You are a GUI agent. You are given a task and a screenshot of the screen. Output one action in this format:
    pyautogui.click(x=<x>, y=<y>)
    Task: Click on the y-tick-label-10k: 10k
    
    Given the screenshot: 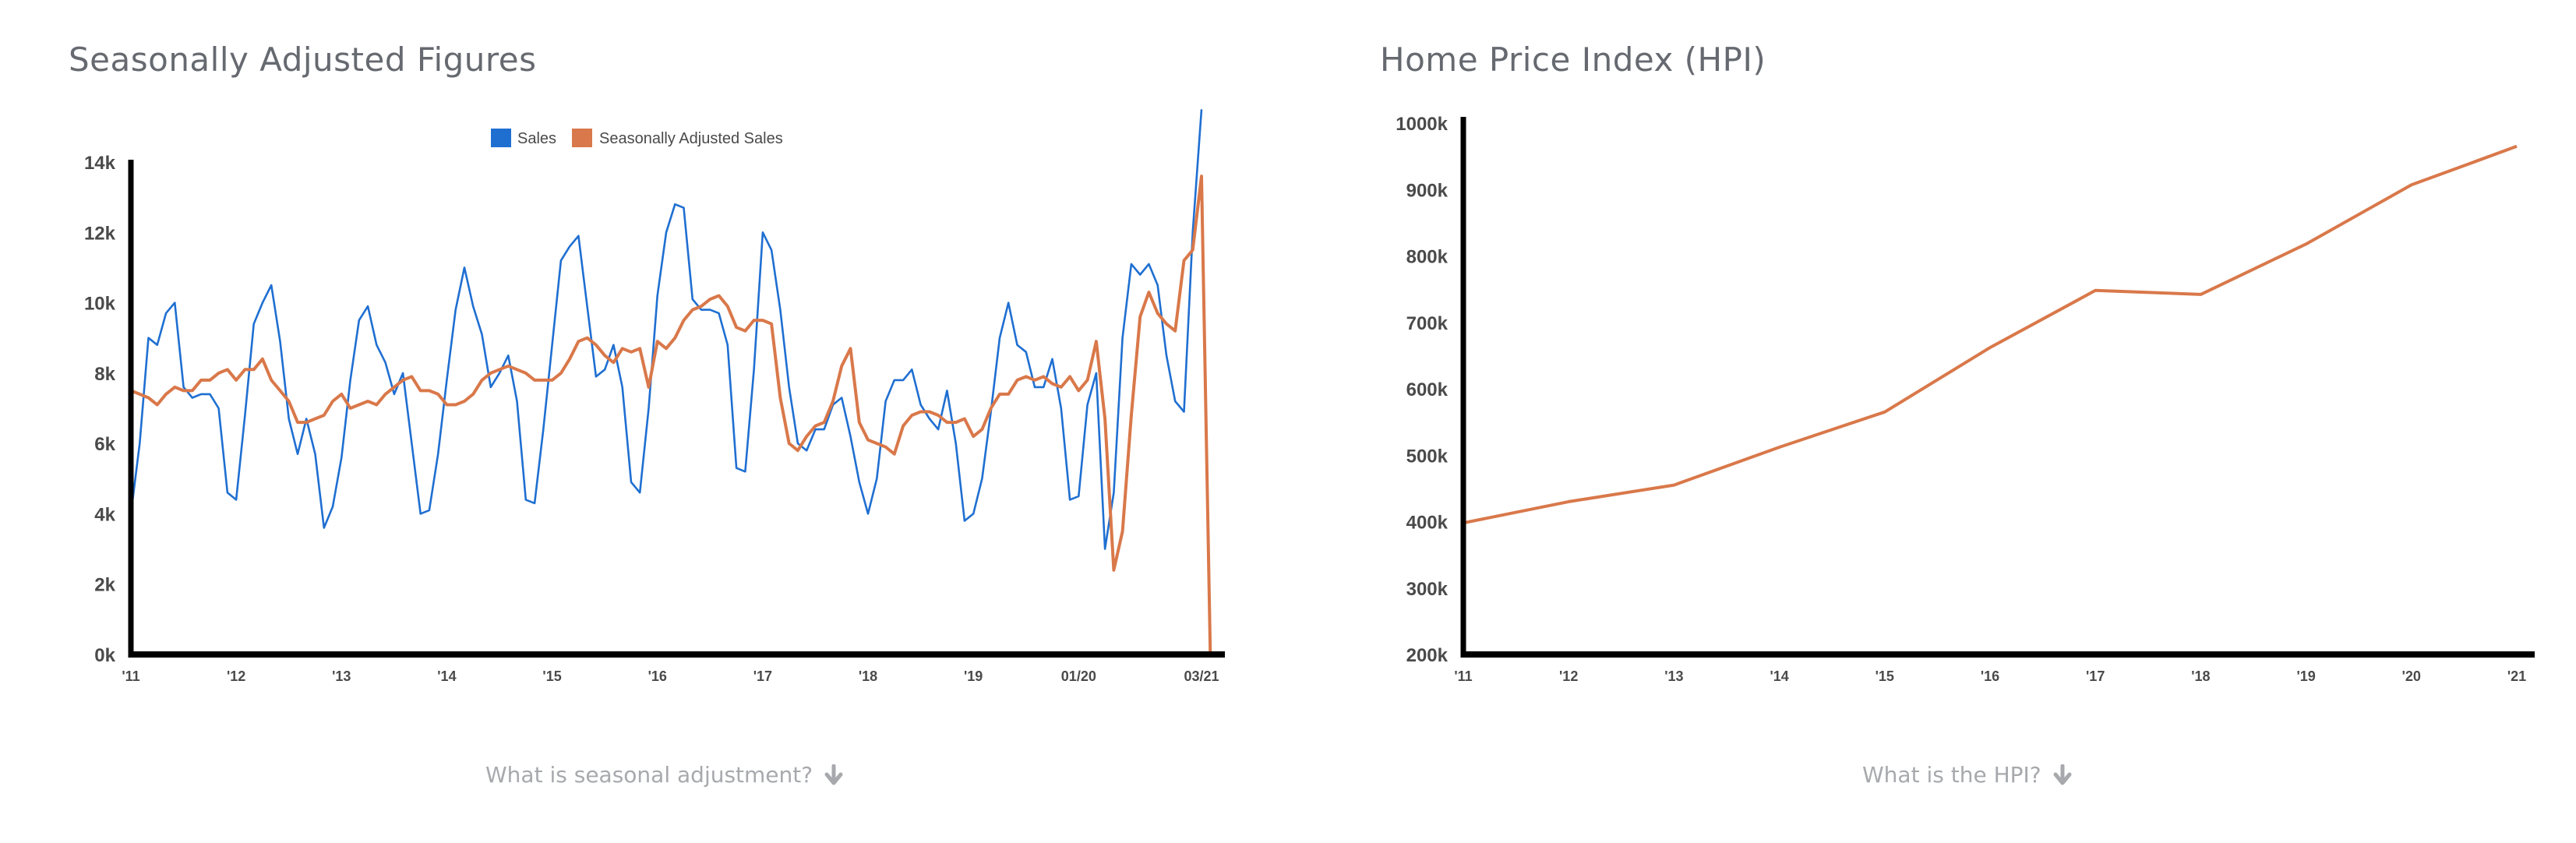 What is the action you would take?
    pyautogui.click(x=100, y=304)
    